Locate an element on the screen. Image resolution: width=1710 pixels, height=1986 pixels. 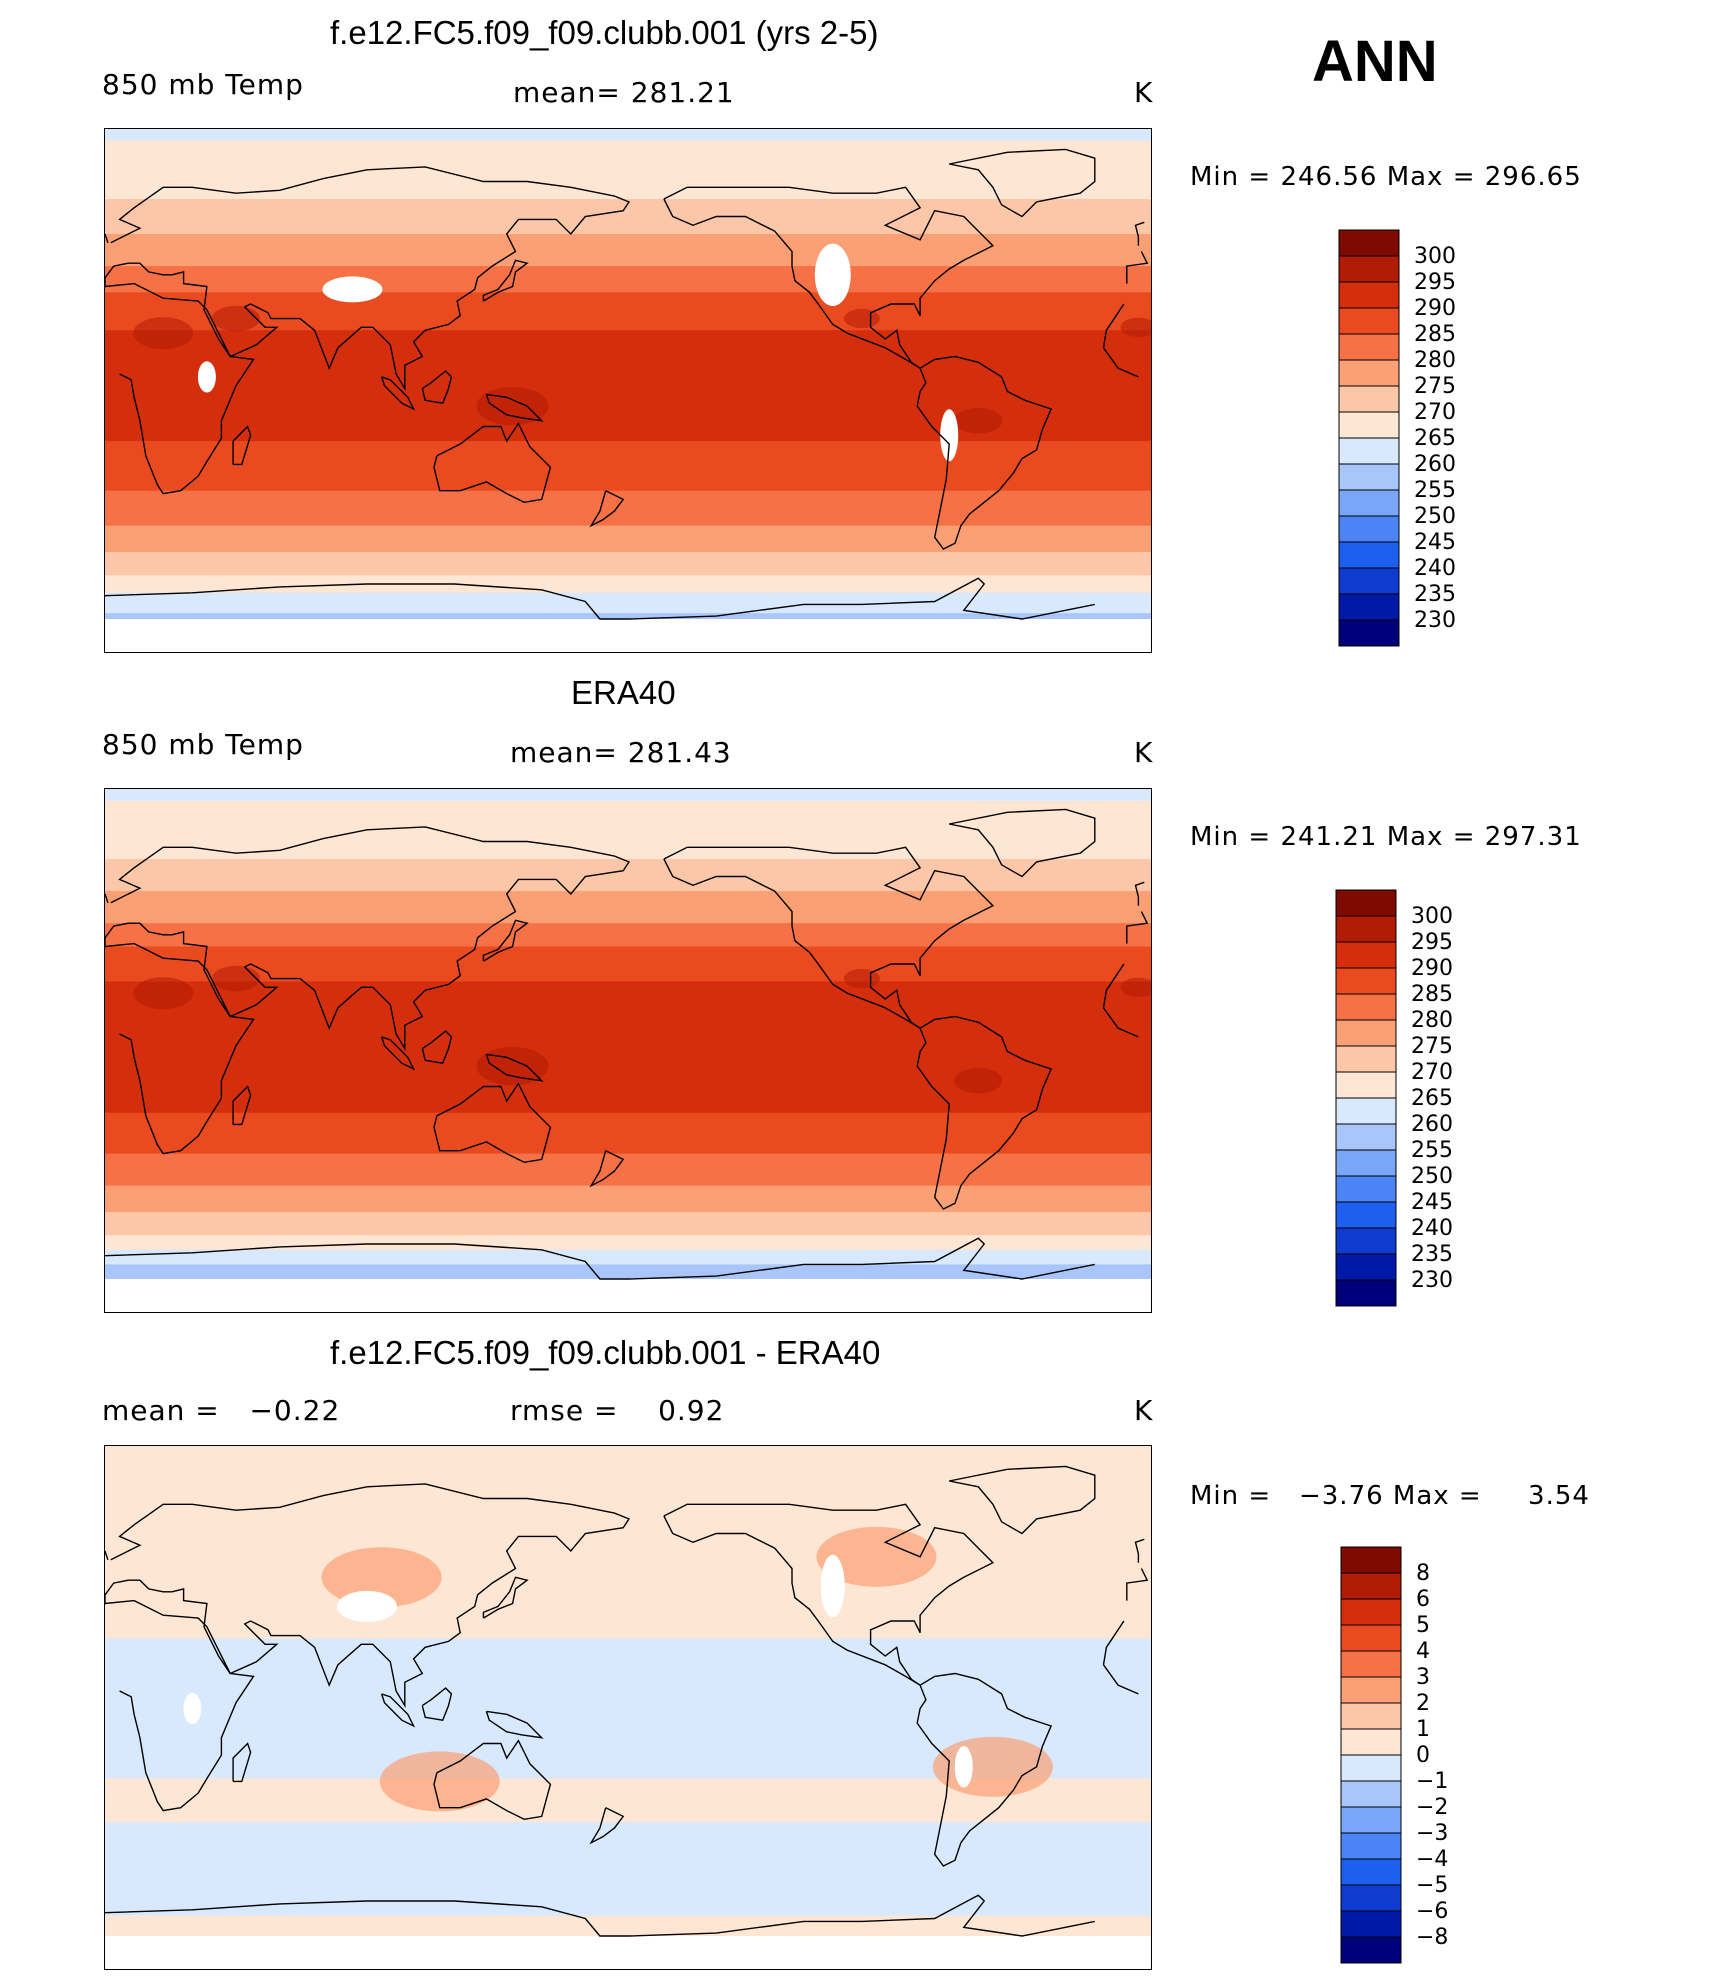
colorbar-tick-label: 295 is located at coordinates (1432, 942).